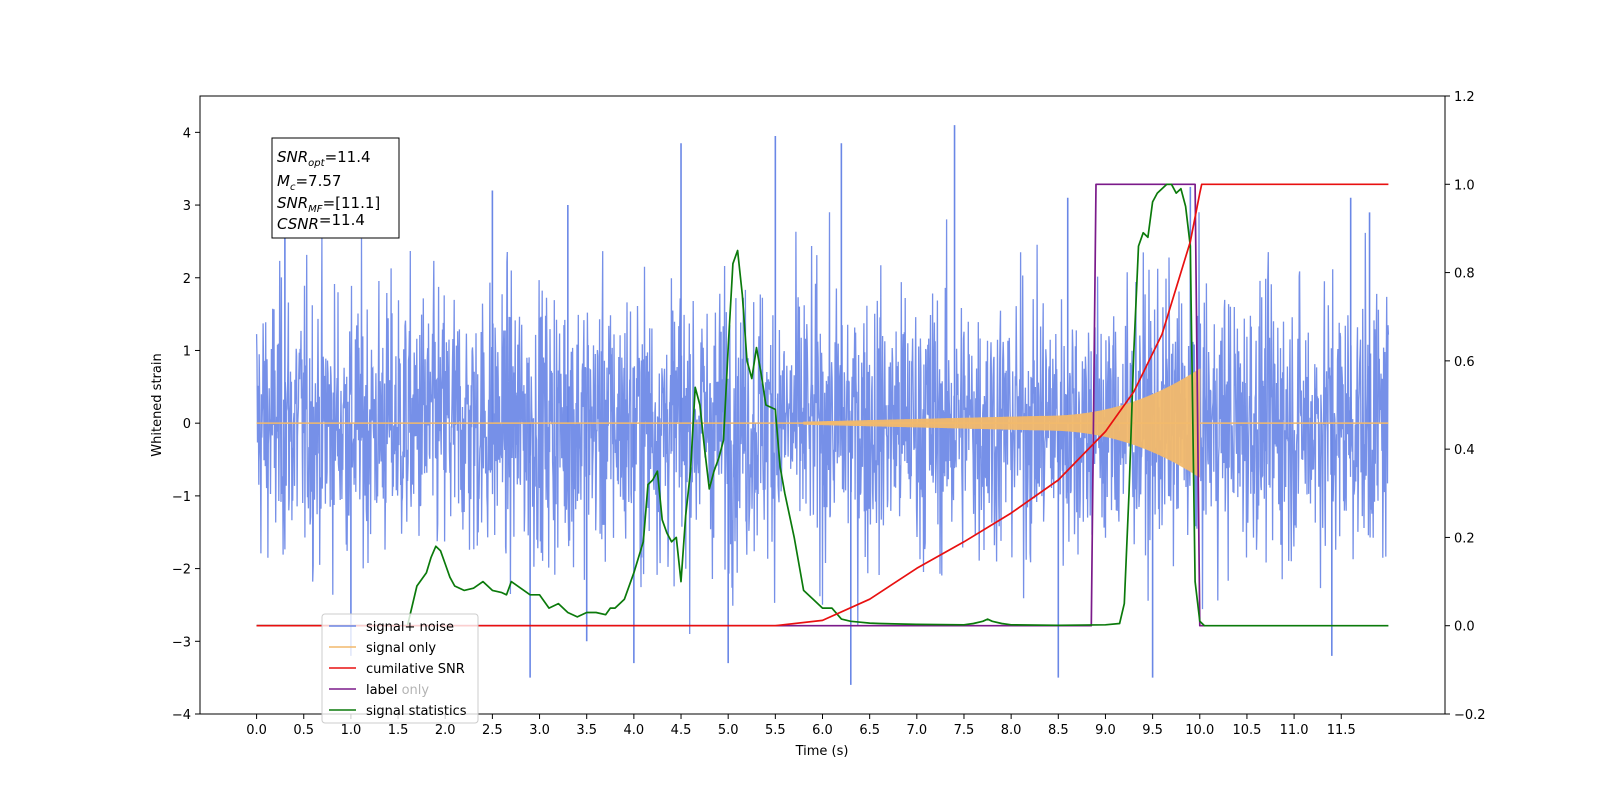  I want to click on x-tick-label: 3.5, so click(586, 730).